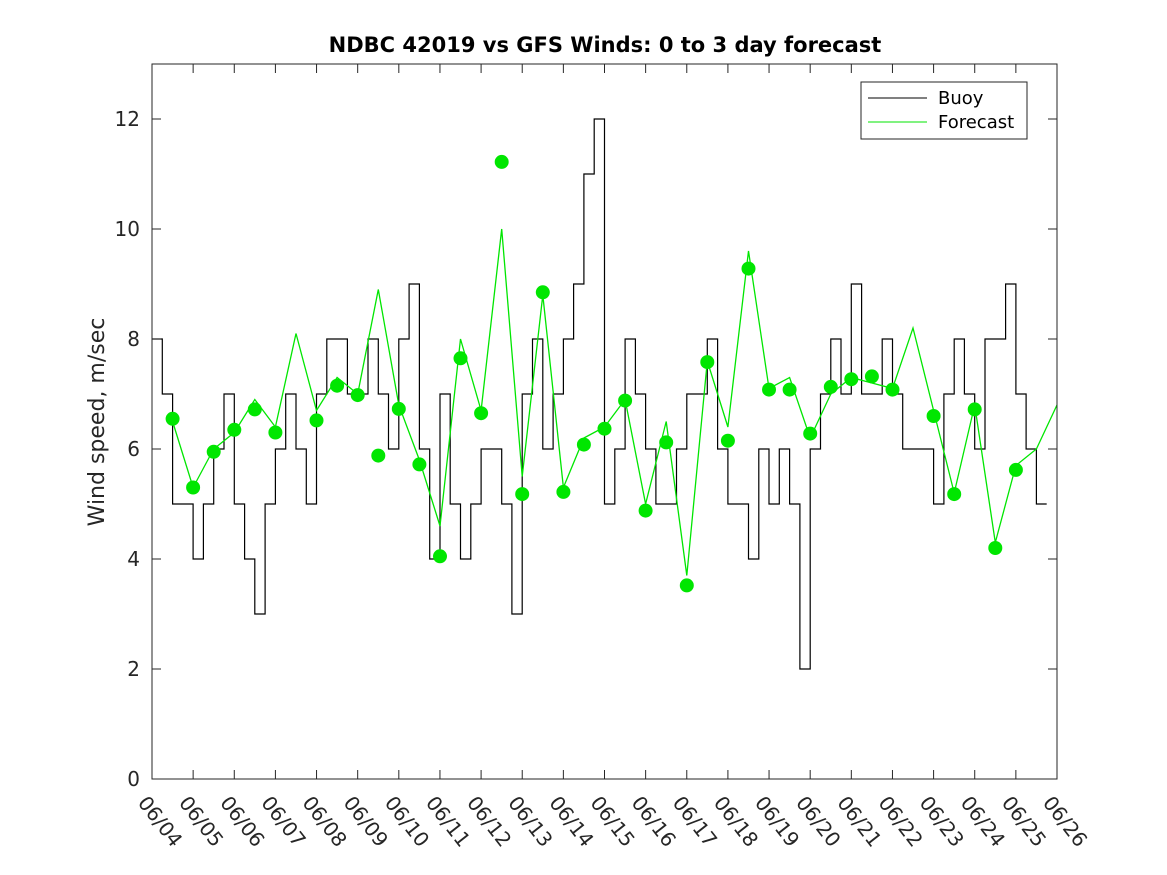 The image size is (1167, 875). Describe the element at coordinates (133, 449) in the screenshot. I see `y-tick-label: 6` at that location.